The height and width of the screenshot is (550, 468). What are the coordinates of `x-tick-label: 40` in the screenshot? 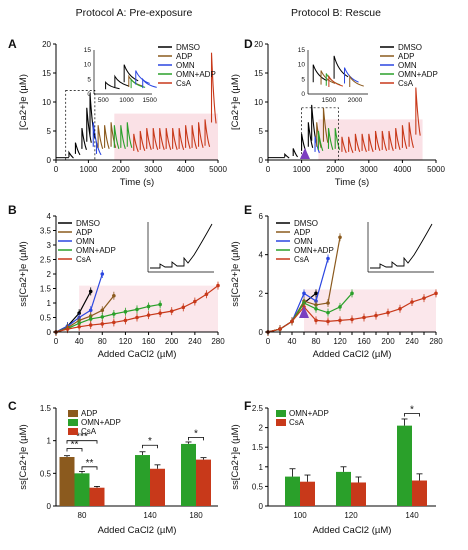 It's located at (292, 341).